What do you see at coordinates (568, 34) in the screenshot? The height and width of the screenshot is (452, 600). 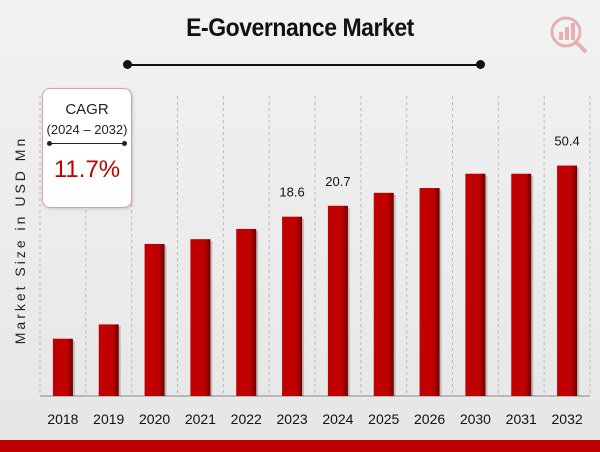 I see `brand-logo-icon` at bounding box center [568, 34].